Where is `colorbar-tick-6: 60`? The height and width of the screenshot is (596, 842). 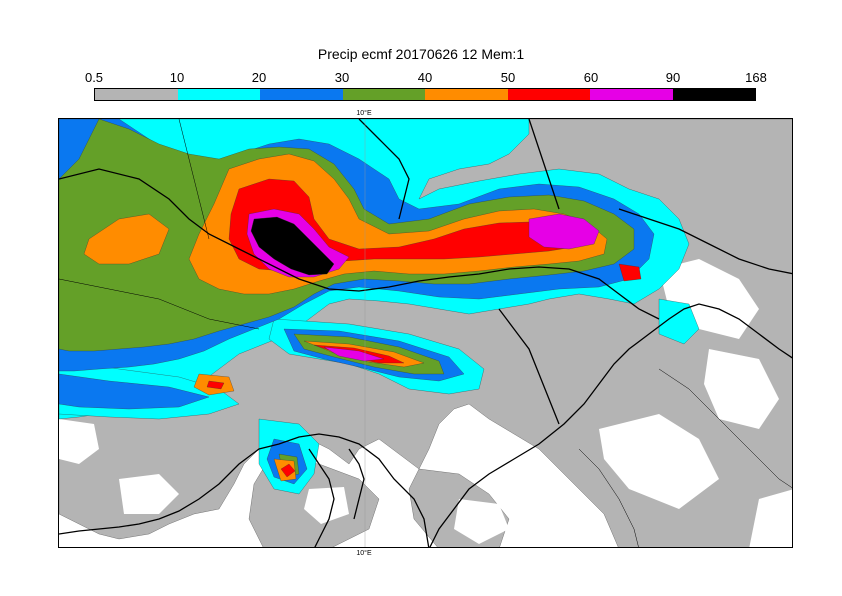
colorbar-tick-6: 60 is located at coordinates (591, 77).